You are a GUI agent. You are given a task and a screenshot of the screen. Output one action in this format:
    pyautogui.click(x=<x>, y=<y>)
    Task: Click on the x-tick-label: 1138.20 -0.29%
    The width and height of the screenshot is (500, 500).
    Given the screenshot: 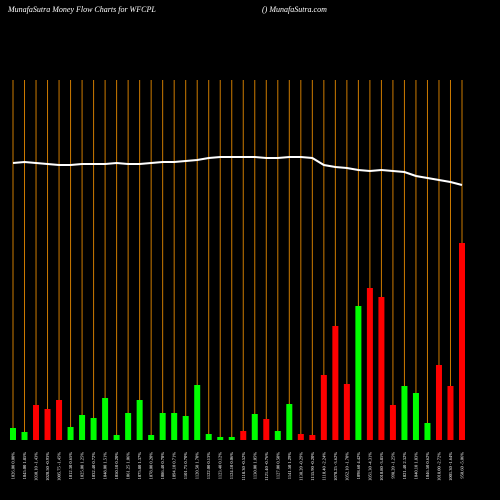 What is the action you would take?
    pyautogui.click(x=300, y=466)
    